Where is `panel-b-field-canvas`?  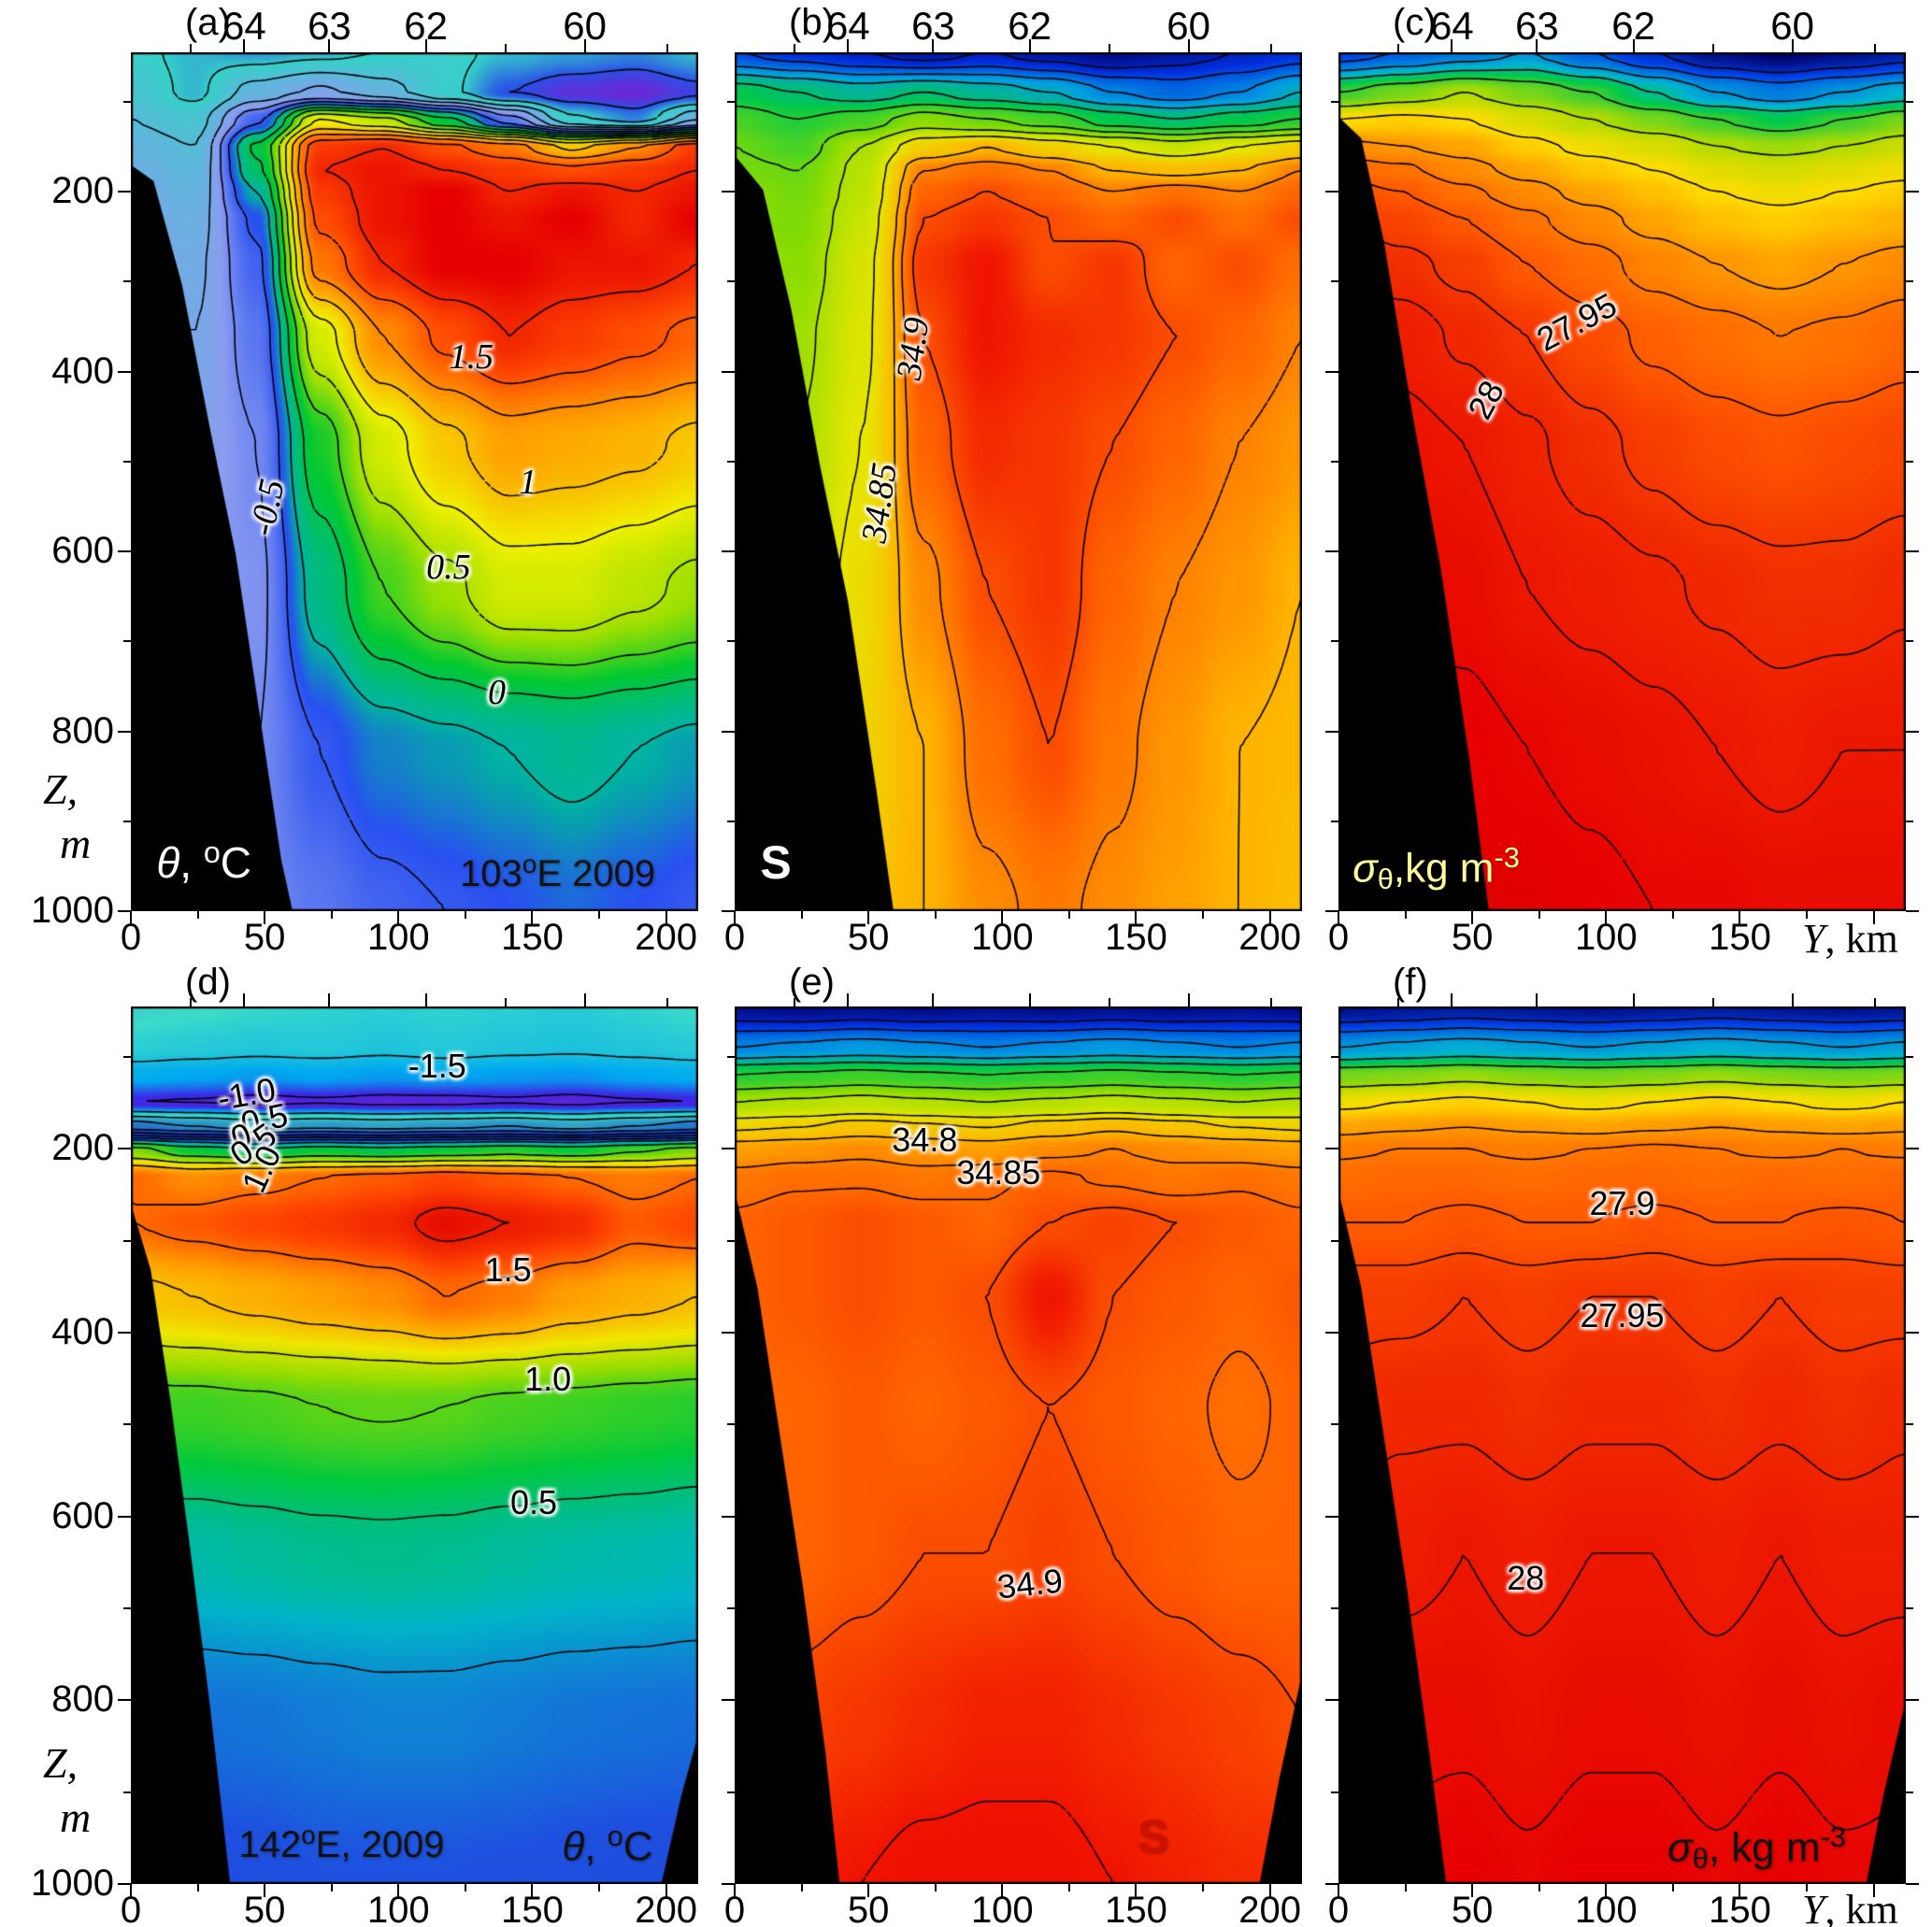 panel-b-field-canvas is located at coordinates (1018, 481).